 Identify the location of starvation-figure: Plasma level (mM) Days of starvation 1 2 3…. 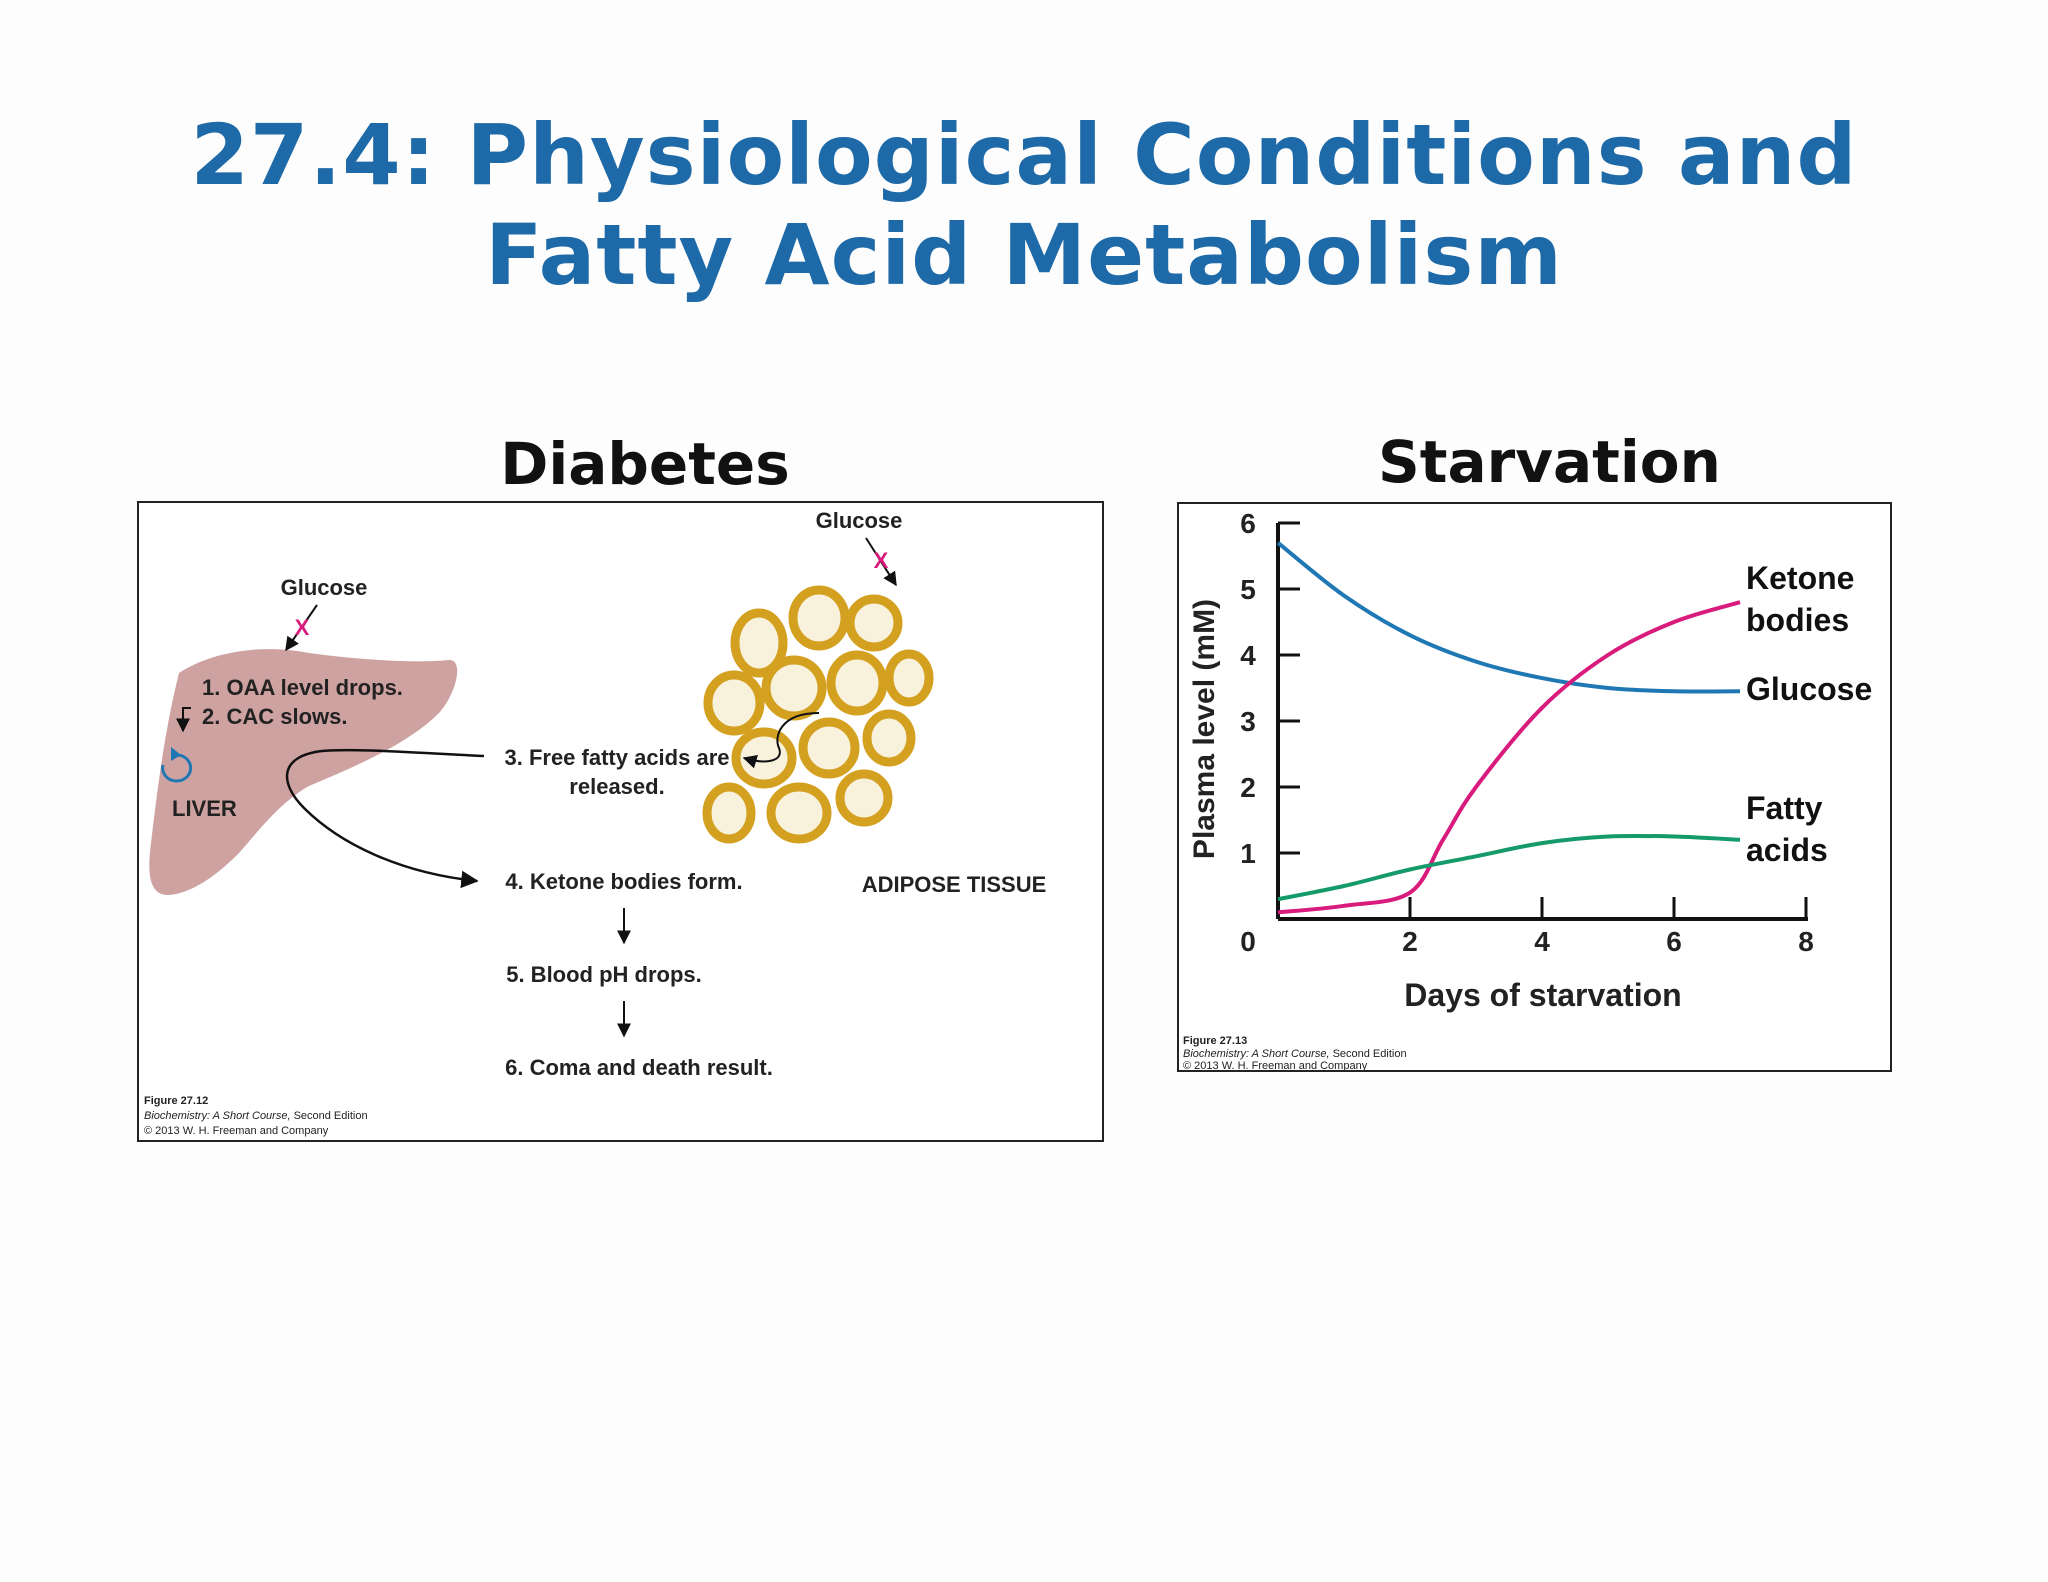
(1534, 787).